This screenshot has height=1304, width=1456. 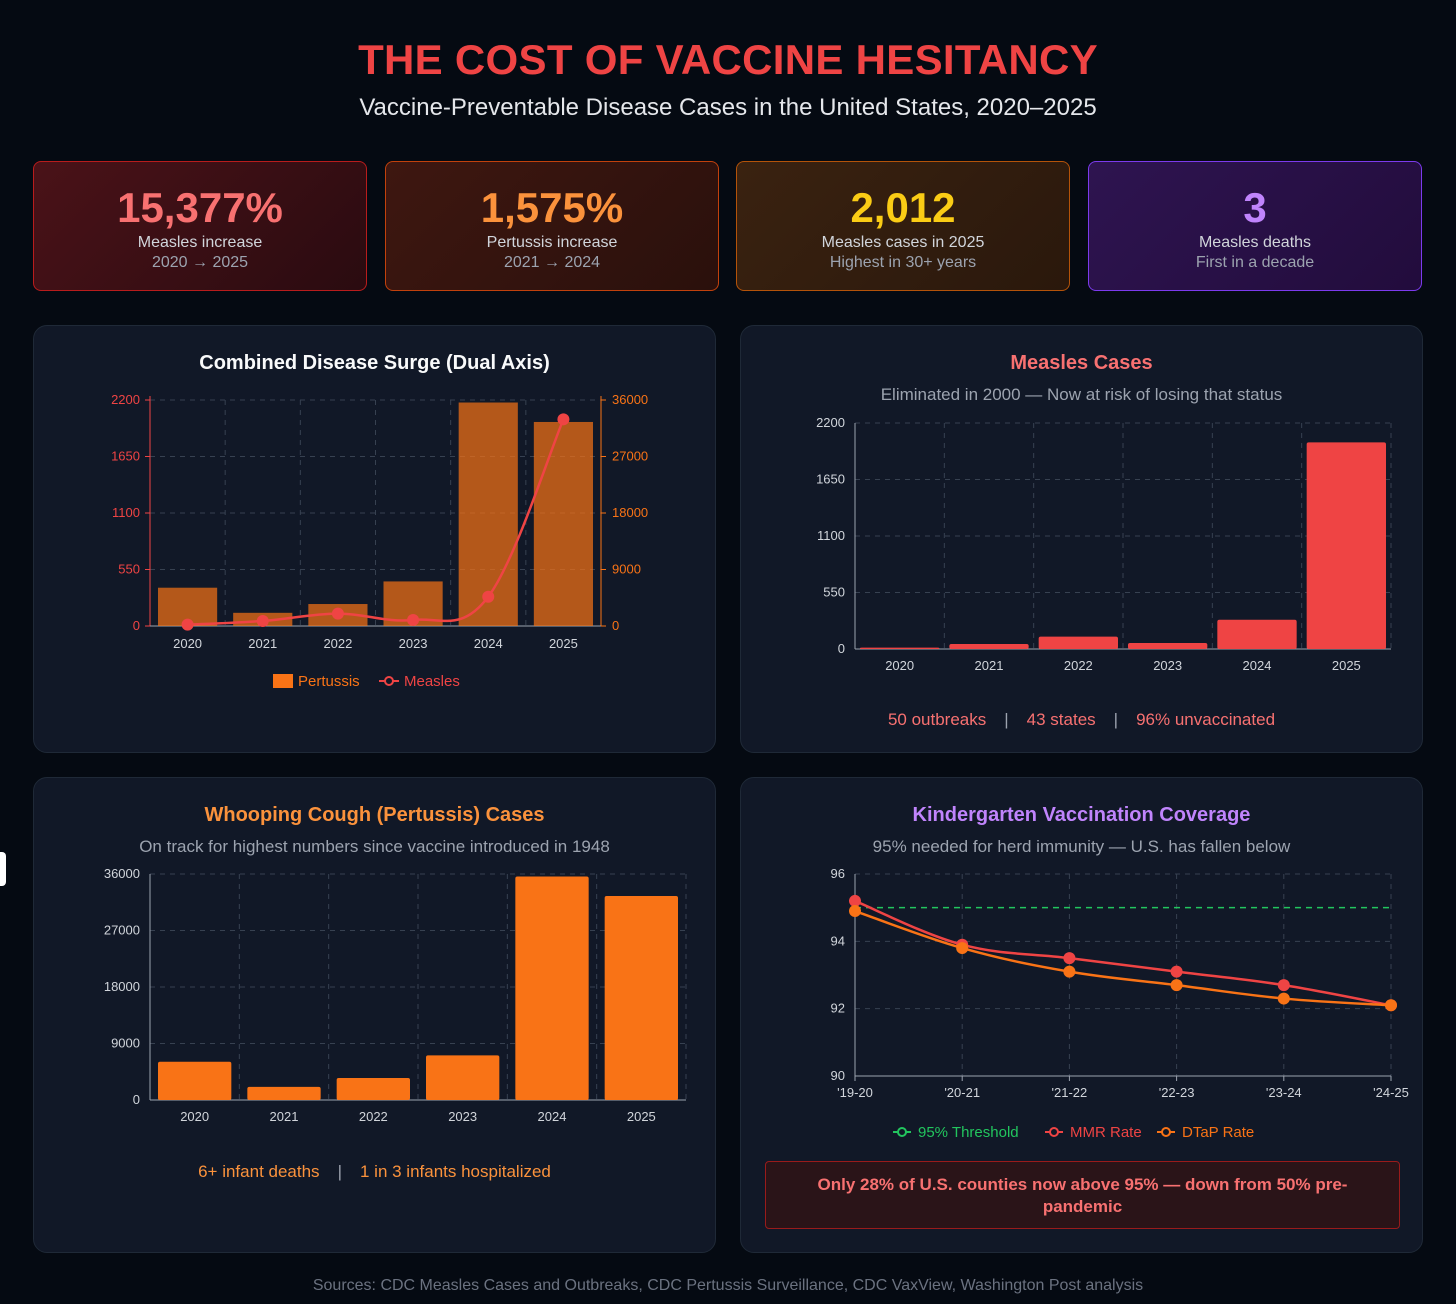 I want to click on fact-states: 43 states, so click(x=1061, y=719).